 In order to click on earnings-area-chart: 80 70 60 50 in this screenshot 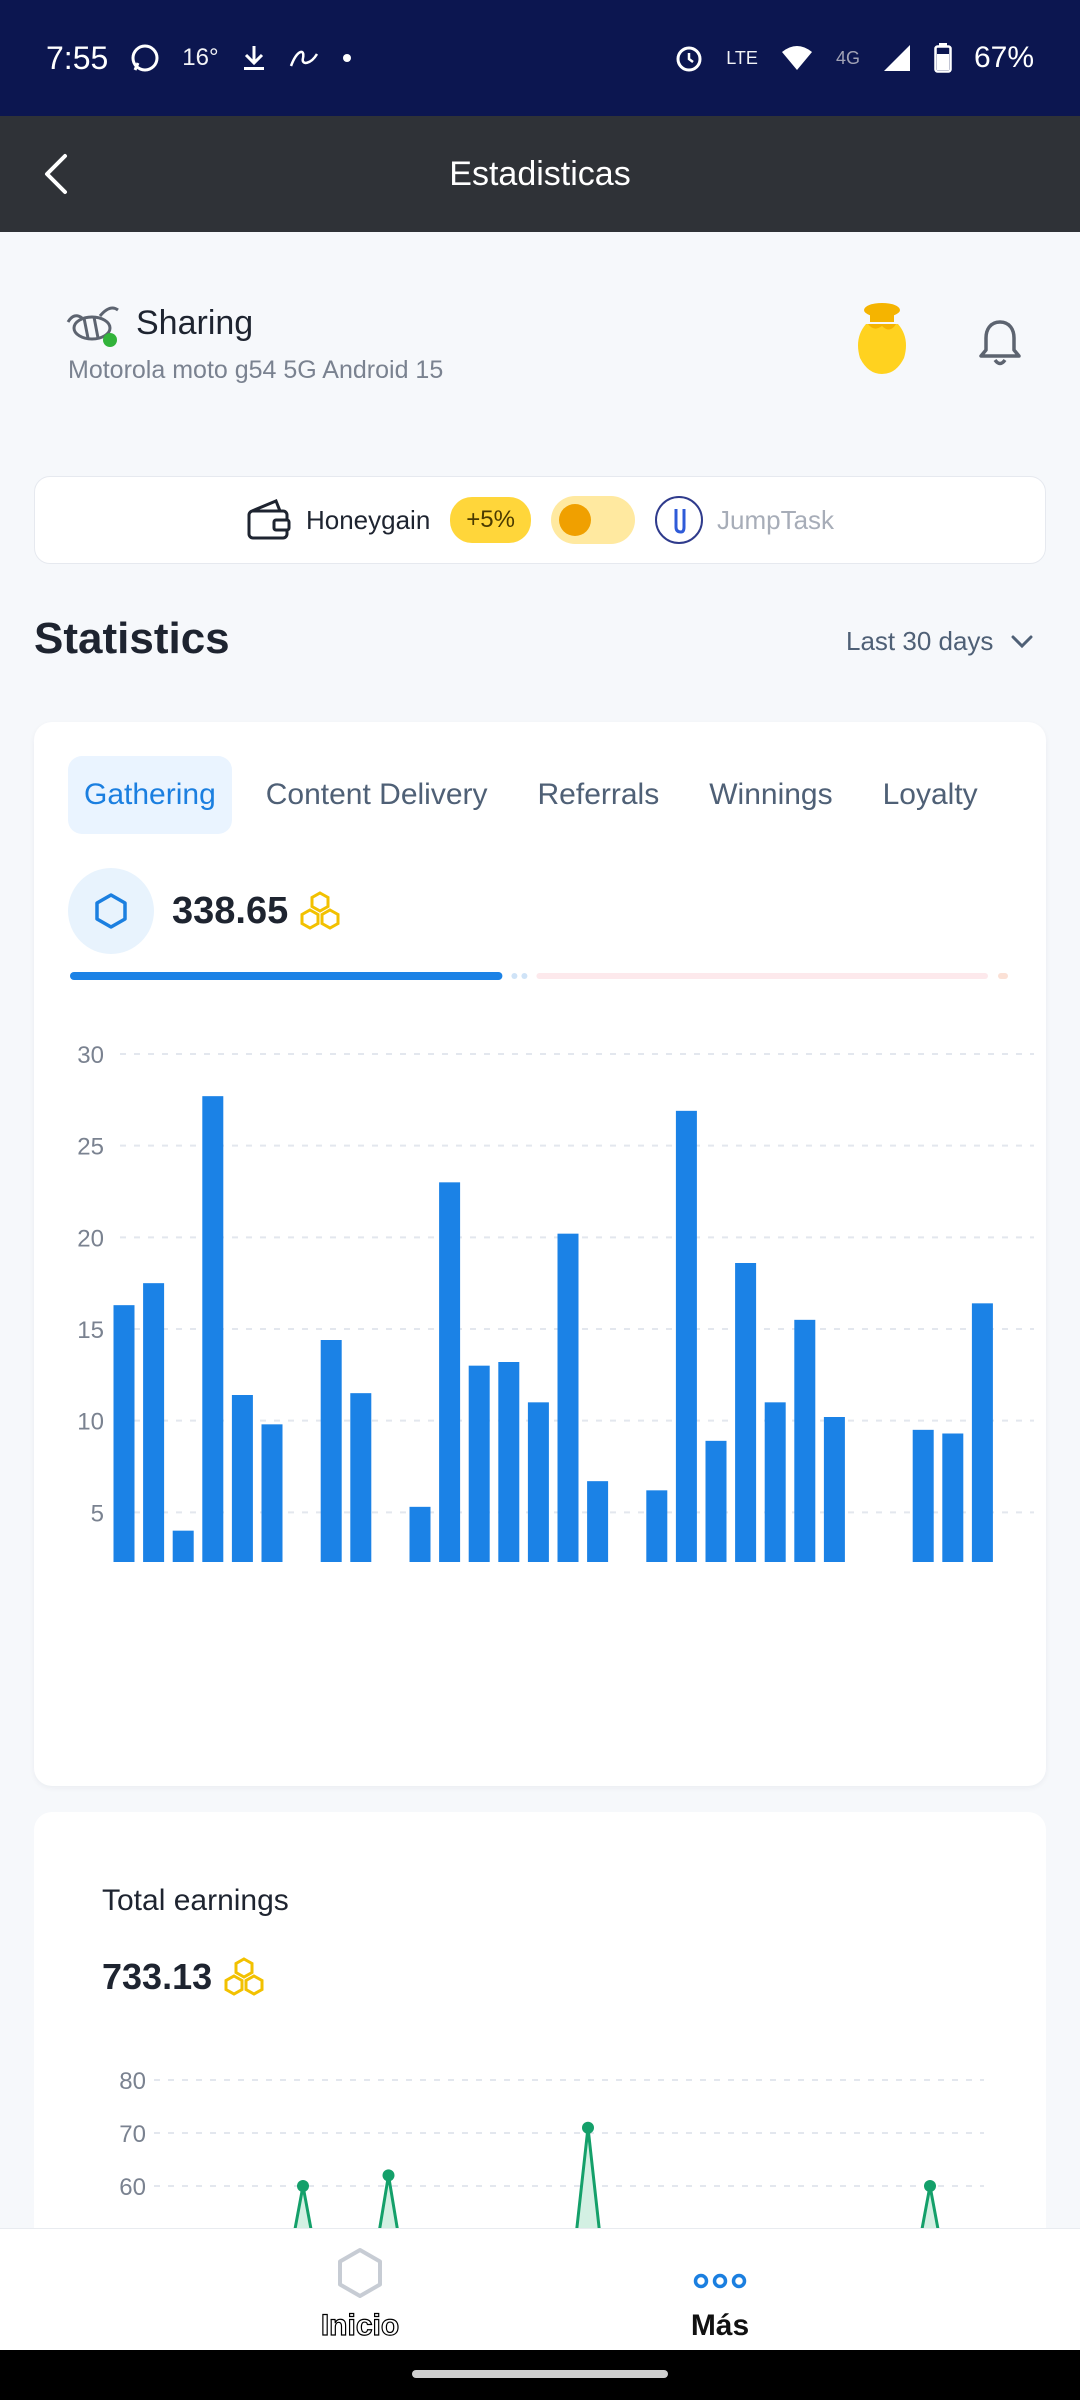, I will do `click(551, 2148)`.